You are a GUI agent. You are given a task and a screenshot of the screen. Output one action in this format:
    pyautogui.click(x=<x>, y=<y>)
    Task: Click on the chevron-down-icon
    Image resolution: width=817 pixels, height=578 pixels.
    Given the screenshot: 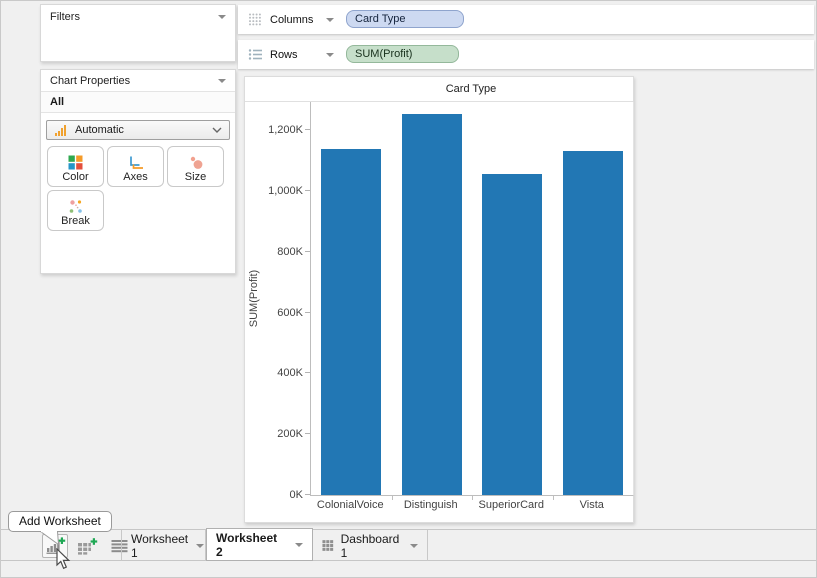 What is the action you would take?
    pyautogui.click(x=217, y=130)
    